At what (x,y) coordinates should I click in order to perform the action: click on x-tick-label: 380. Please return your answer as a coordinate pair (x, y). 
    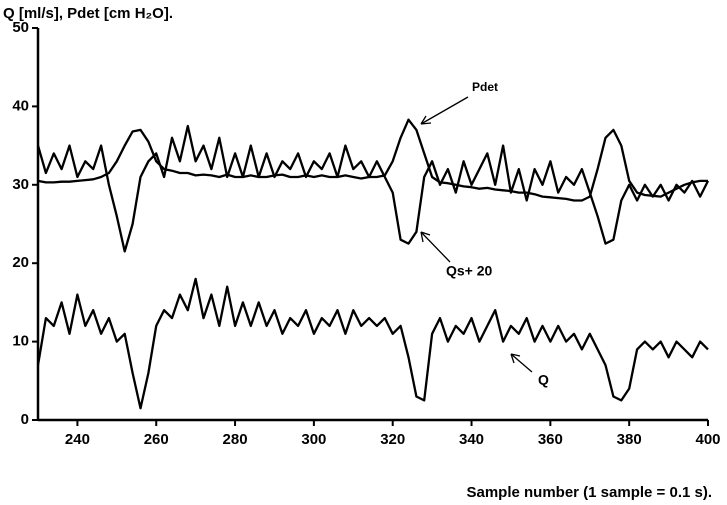
    Looking at the image, I should click on (629, 439).